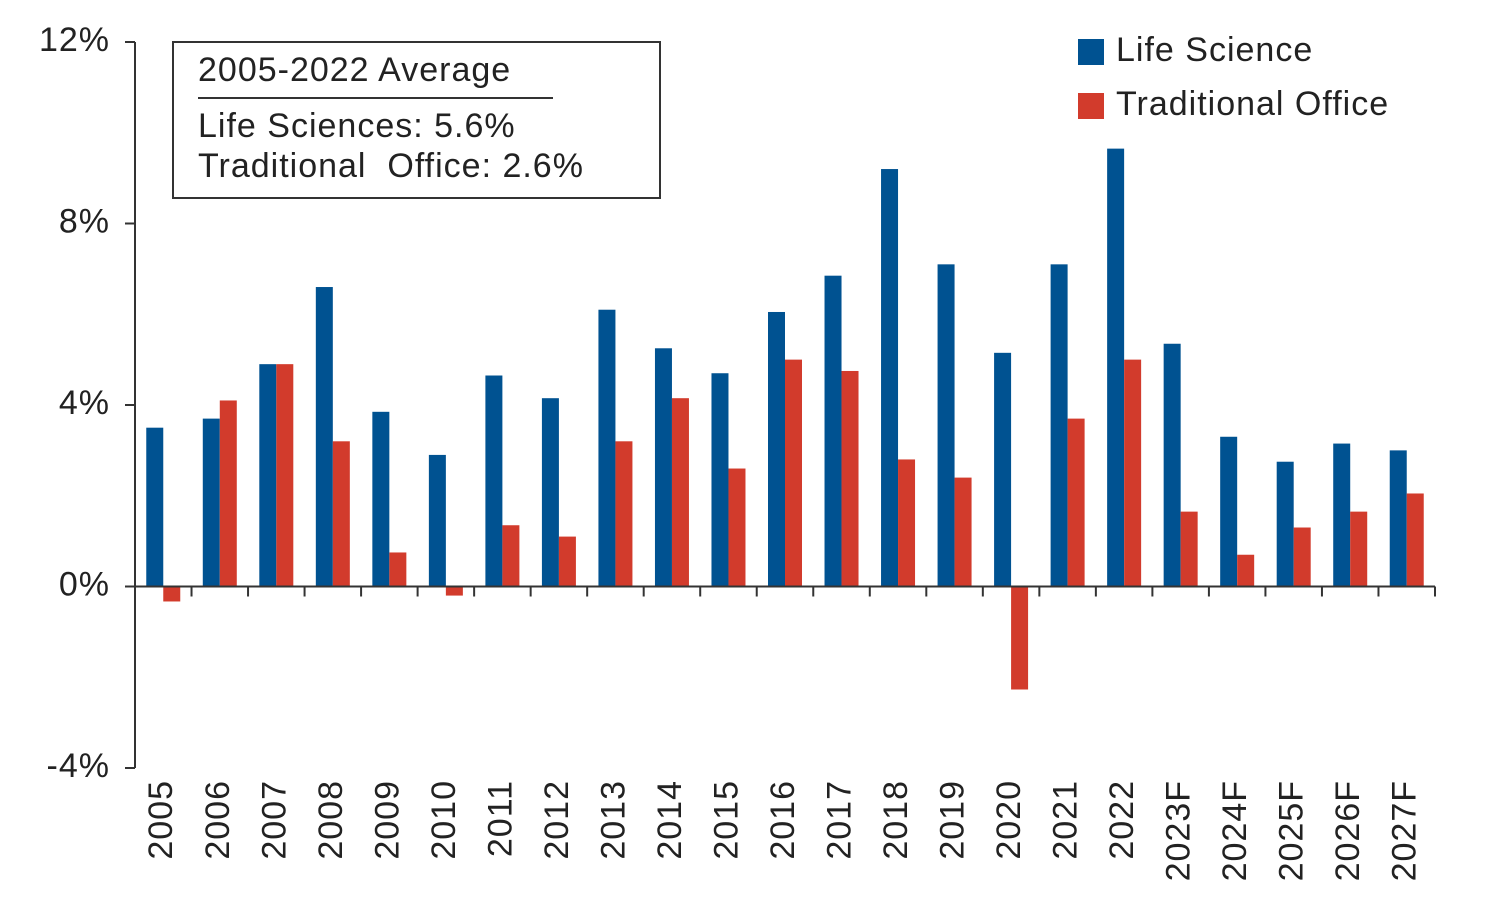 The height and width of the screenshot is (915, 1500). I want to click on y-tick-label: 4%, so click(84, 403).